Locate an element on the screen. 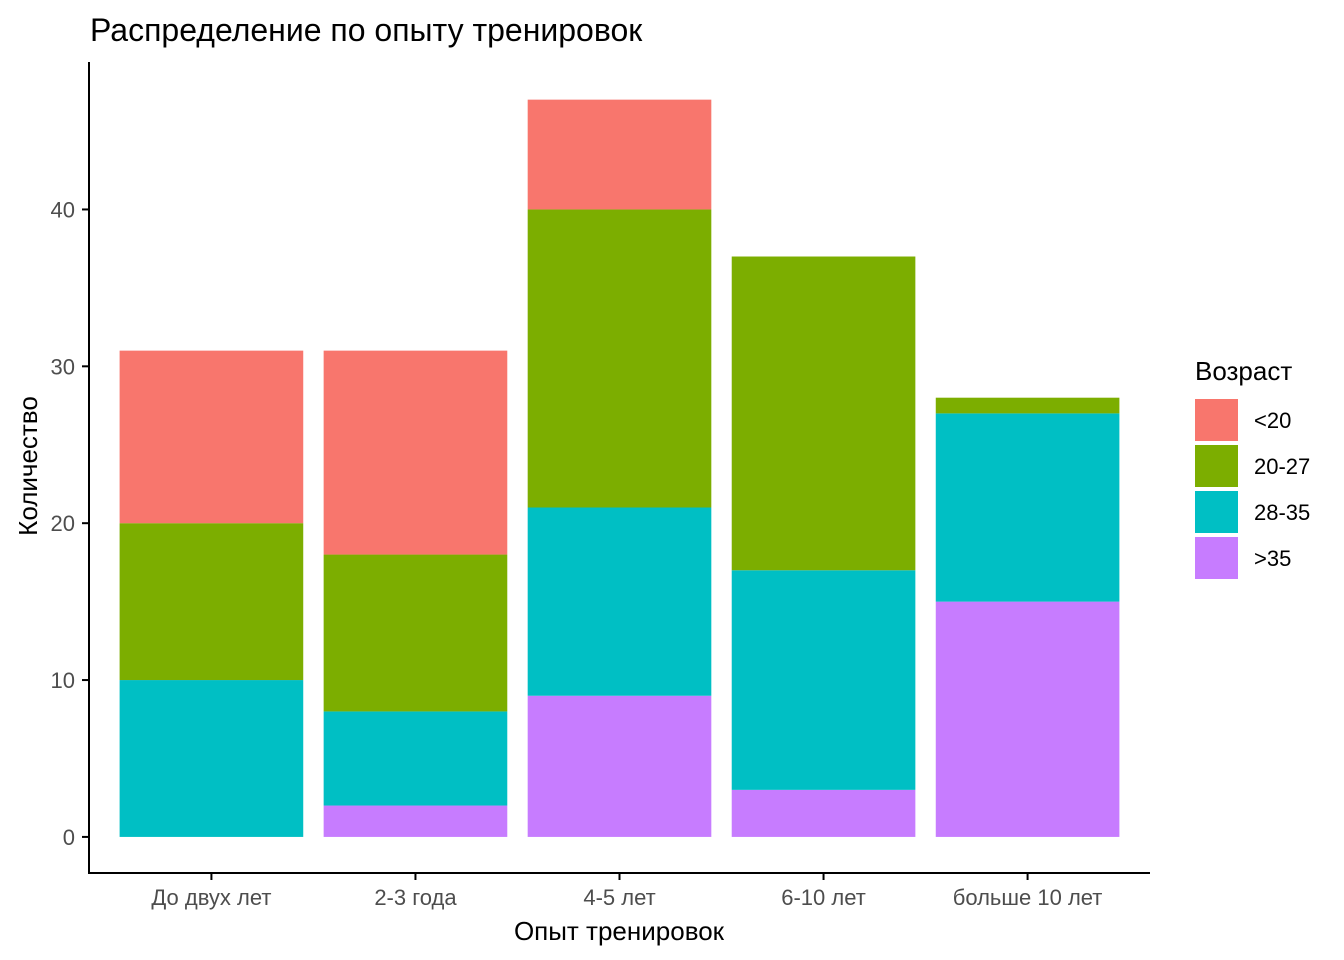 The width and height of the screenshot is (1344, 960). x-tick-label-4: 6-10 лет is located at coordinates (823, 897).